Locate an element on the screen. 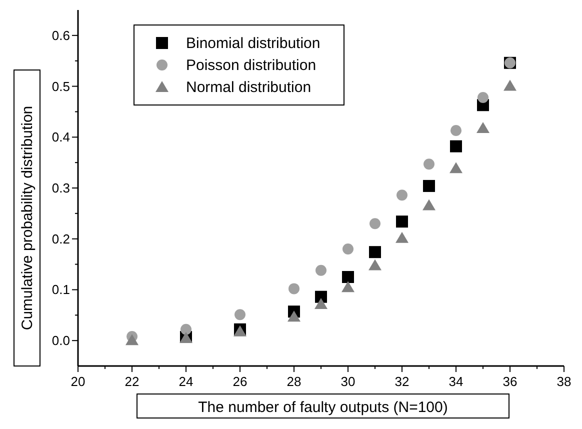  y-tick-label: 0.5 is located at coordinates (61, 86).